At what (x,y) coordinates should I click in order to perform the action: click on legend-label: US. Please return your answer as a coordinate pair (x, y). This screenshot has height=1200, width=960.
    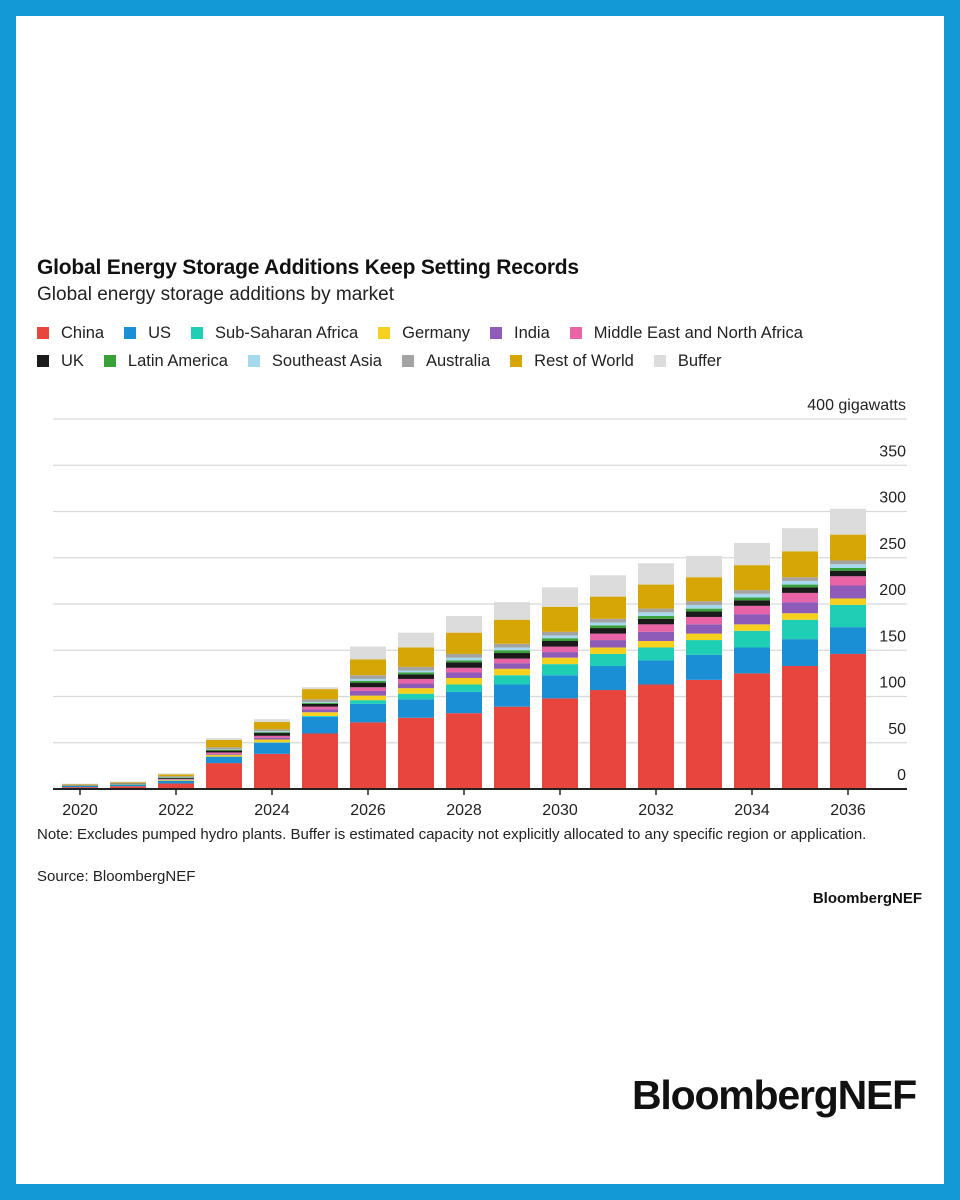
    Looking at the image, I should click on (160, 333).